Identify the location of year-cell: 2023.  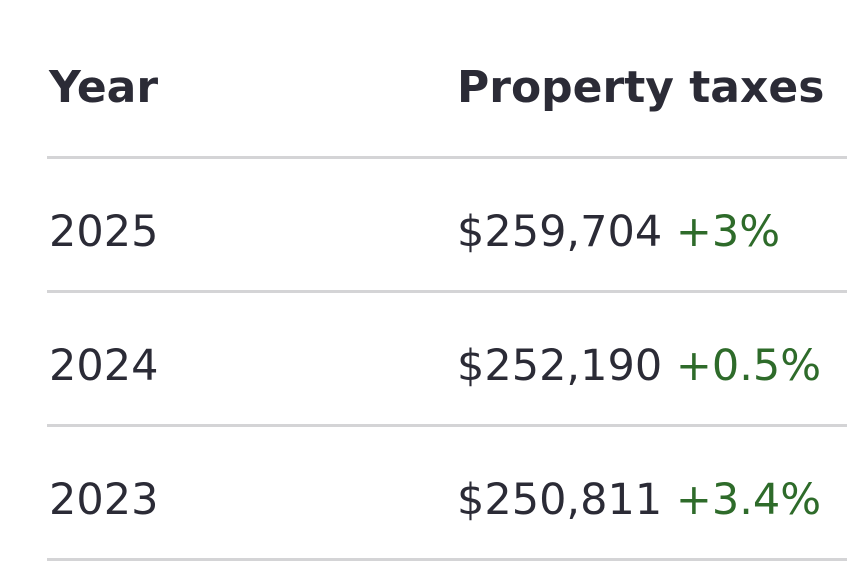
(104, 500).